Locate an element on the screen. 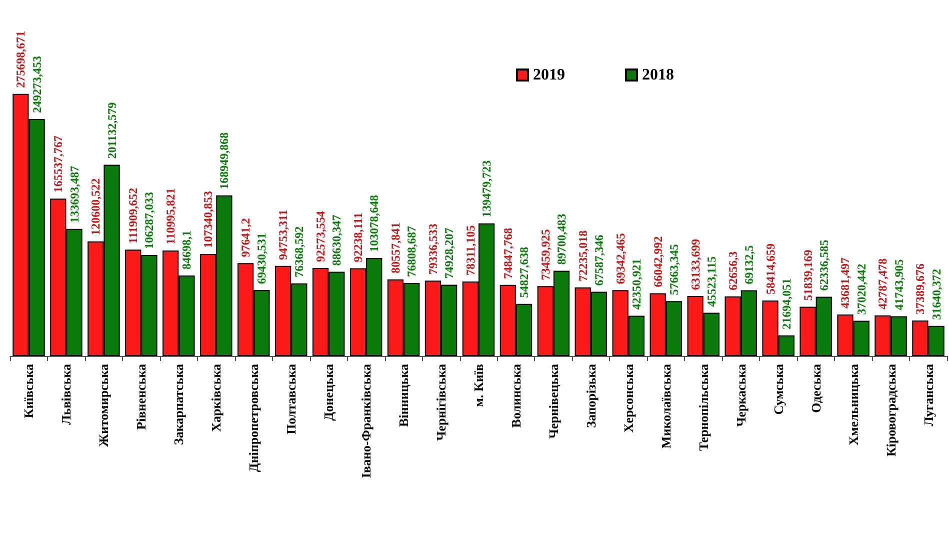 The height and width of the screenshot is (536, 949). x-tick-label: Закарпатська is located at coordinates (178, 405).